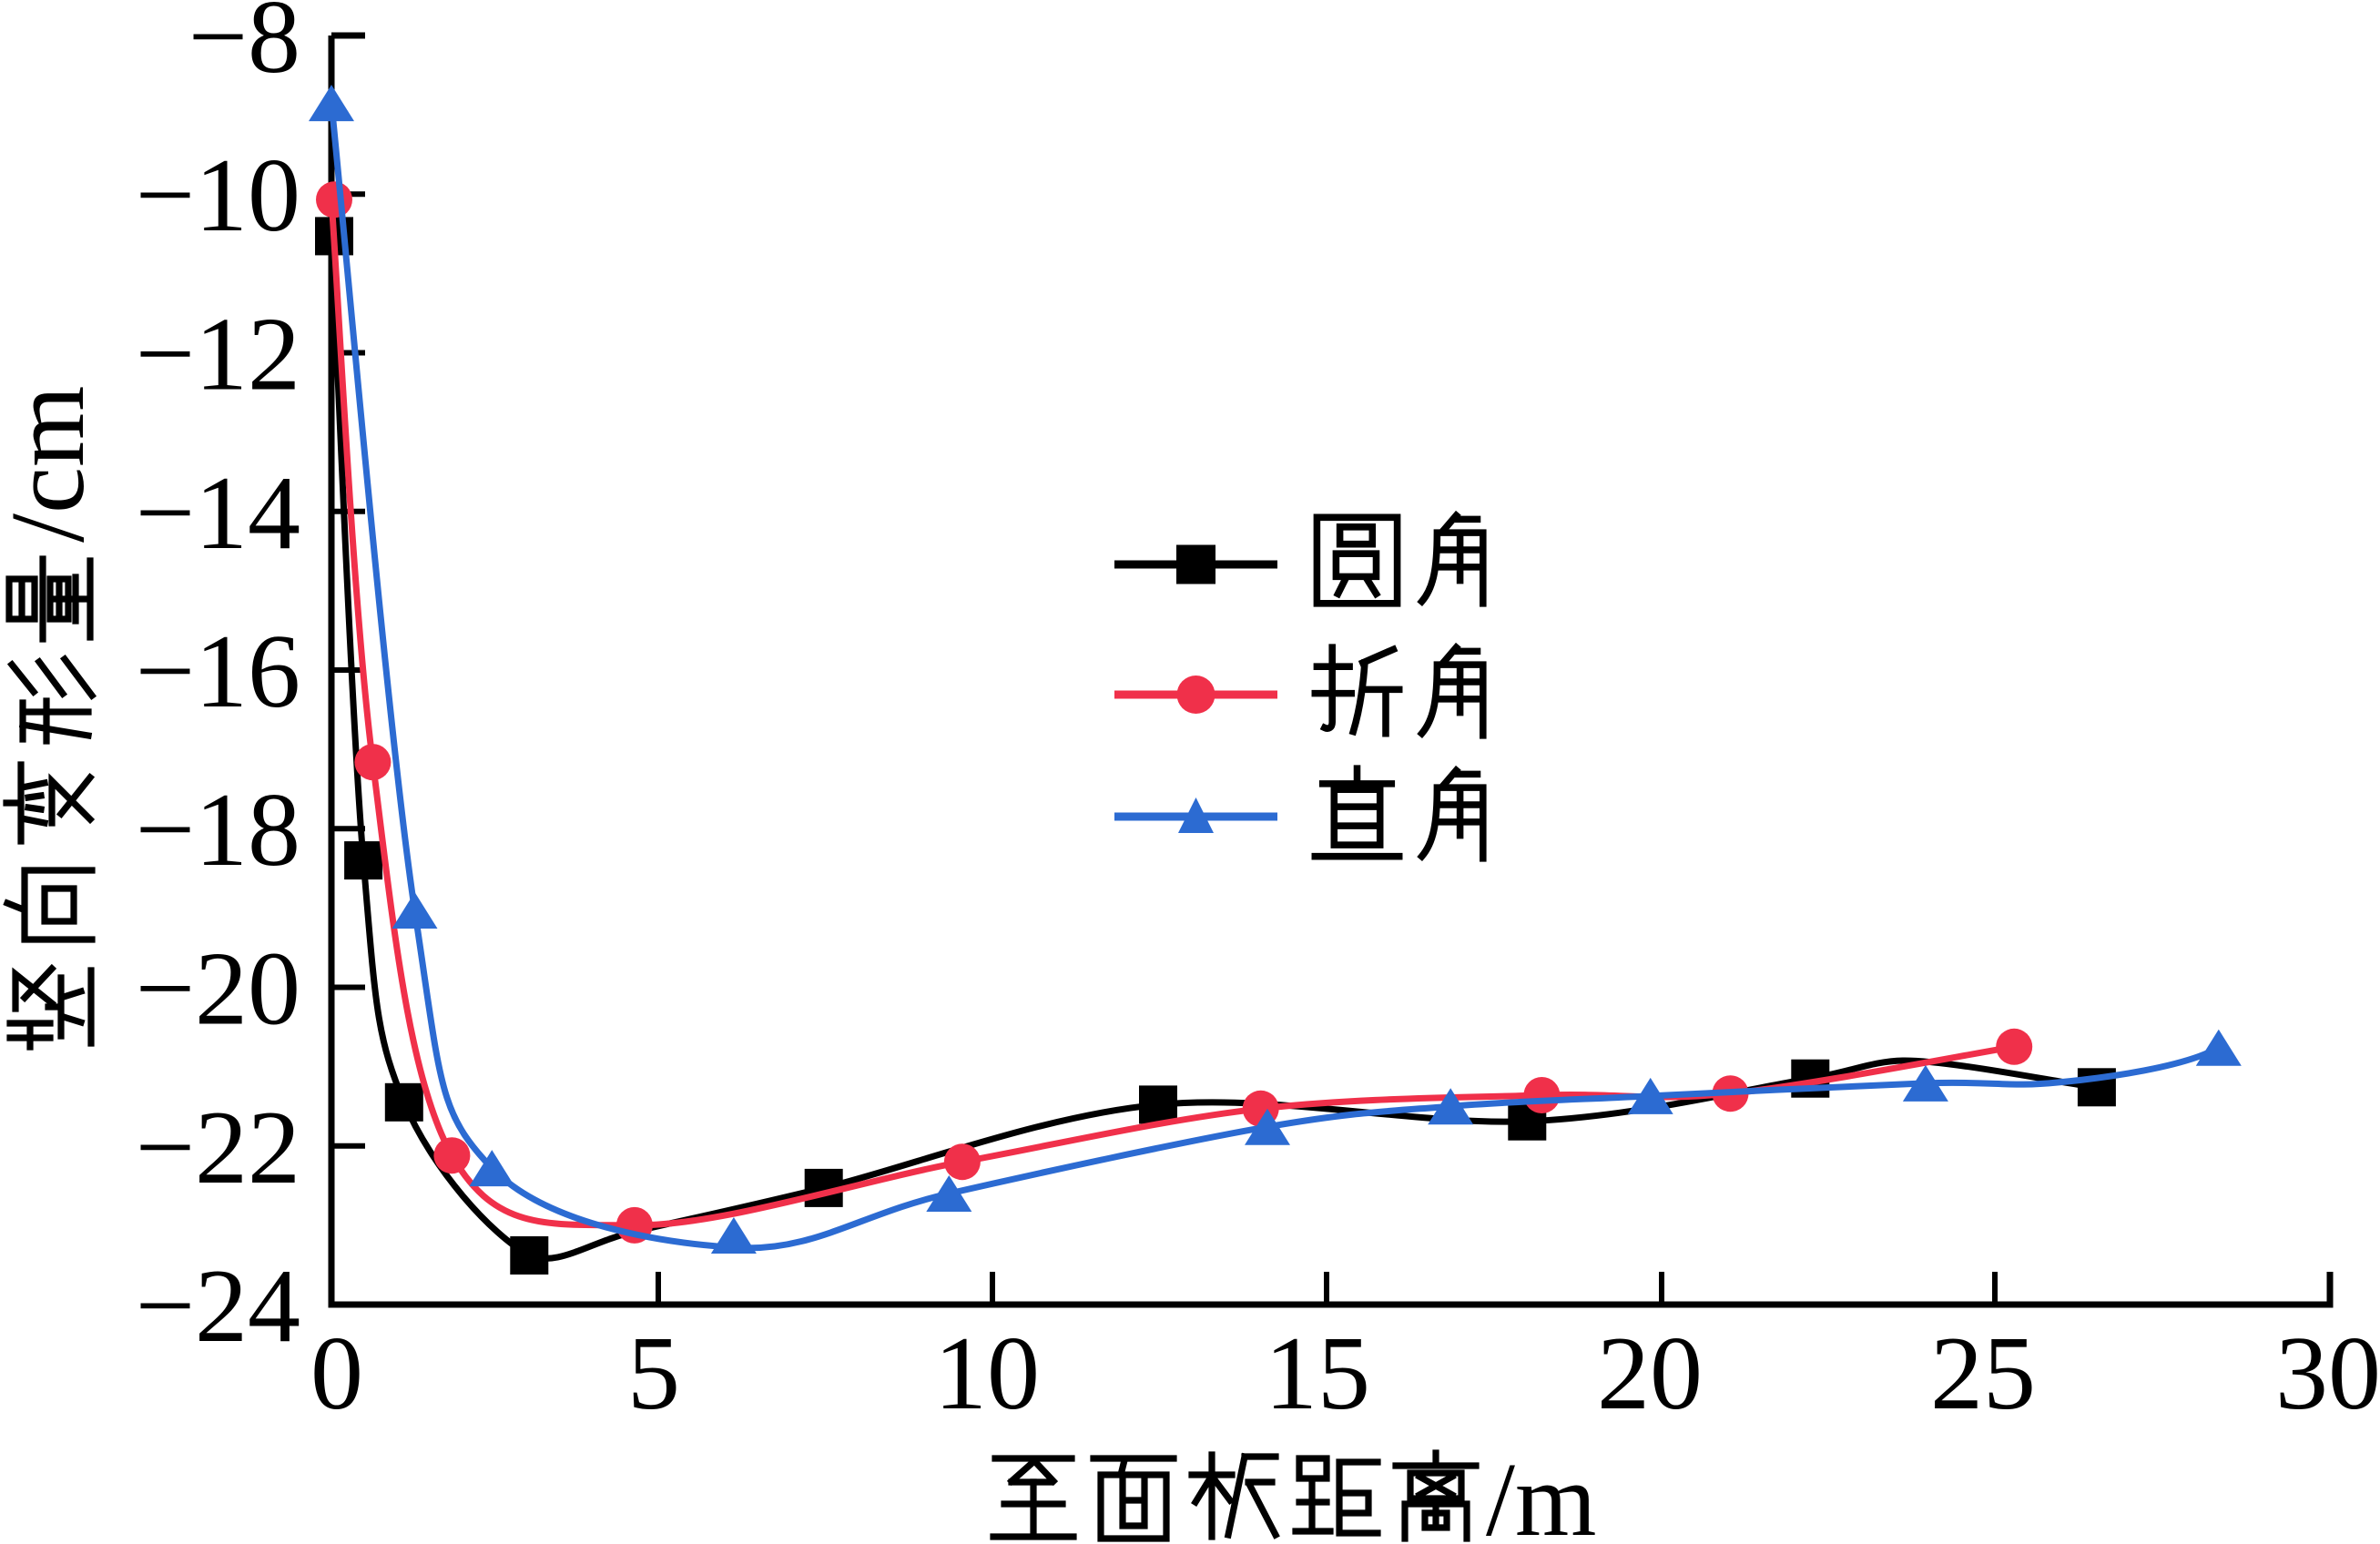  What do you see at coordinates (337, 1373) in the screenshot?
I see `svg-text: 0` at bounding box center [337, 1373].